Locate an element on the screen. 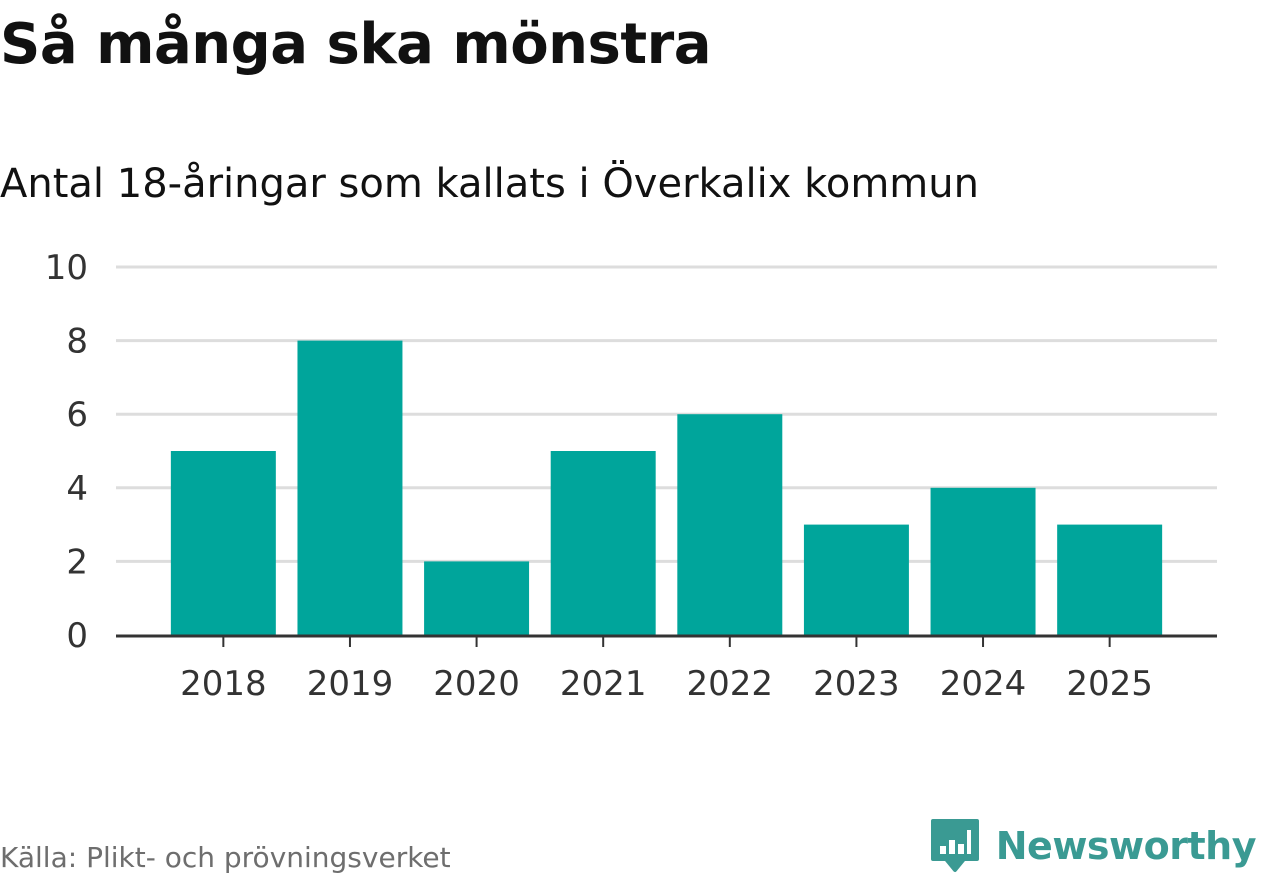 This screenshot has height=879, width=1262. y-tick-label: 2 is located at coordinates (77, 562).